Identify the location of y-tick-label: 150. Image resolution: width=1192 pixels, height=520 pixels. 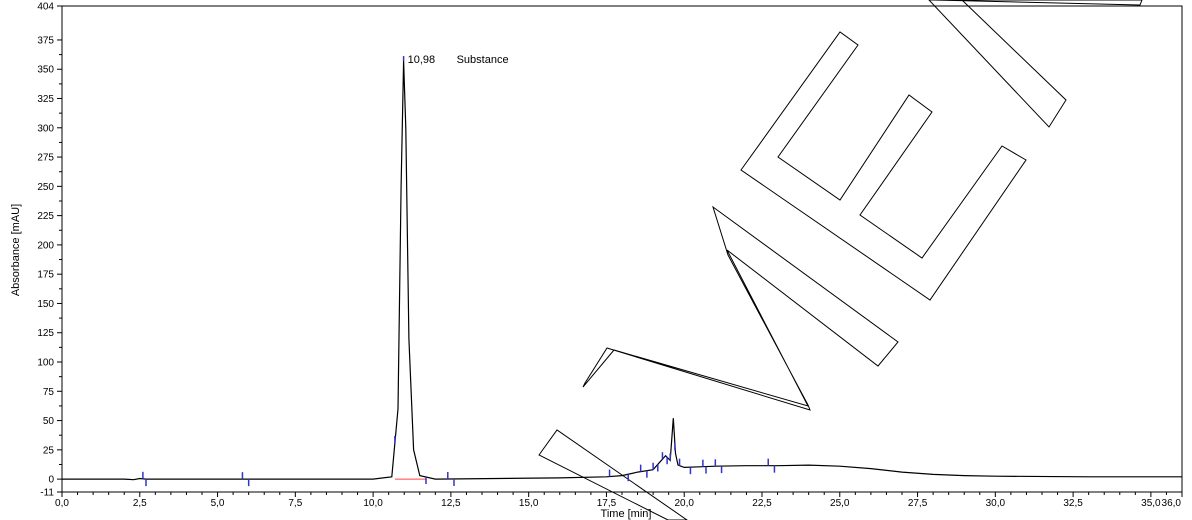
(45, 304).